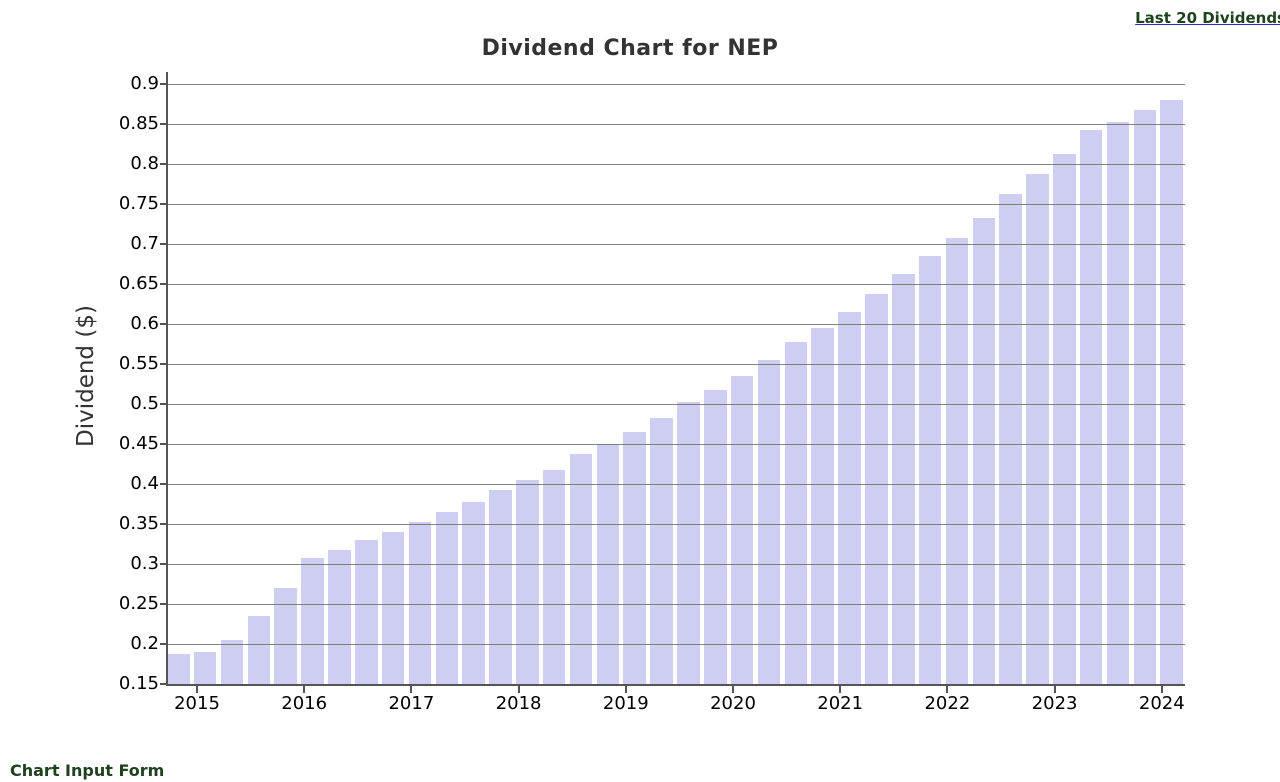  I want to click on x-tick-label: 2020, so click(733, 703).